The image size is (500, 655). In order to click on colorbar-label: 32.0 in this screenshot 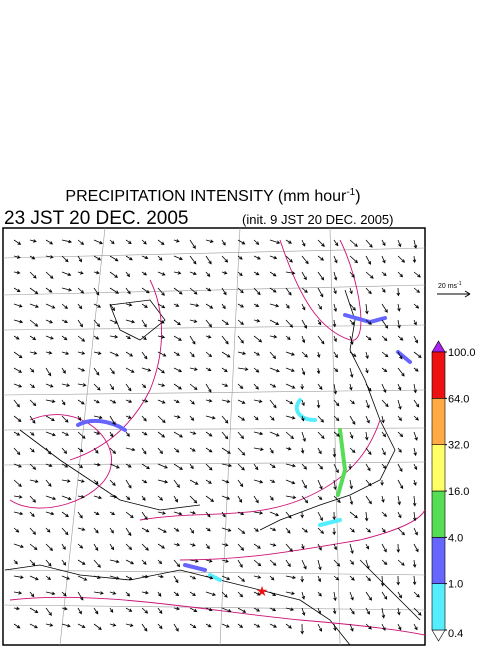, I will do `click(458, 446)`.